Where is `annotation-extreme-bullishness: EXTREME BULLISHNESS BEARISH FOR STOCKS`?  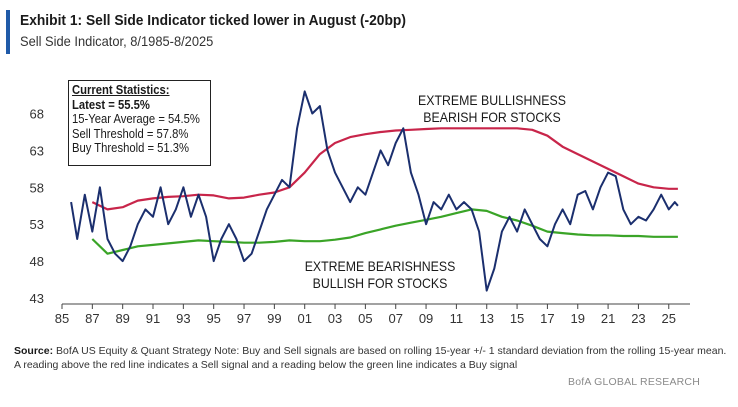
annotation-extreme-bullishness: EXTREME BULLISHNESS BEARISH FOR STOCKS is located at coordinates (492, 109).